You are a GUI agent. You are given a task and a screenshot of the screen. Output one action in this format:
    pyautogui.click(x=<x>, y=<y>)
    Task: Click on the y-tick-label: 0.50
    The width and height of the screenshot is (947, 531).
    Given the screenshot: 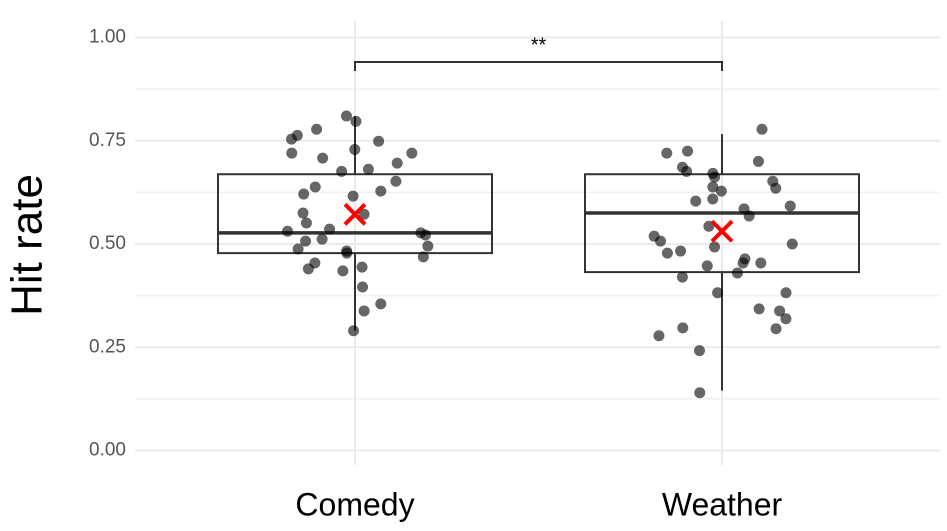 What is the action you would take?
    pyautogui.click(x=107, y=243)
    